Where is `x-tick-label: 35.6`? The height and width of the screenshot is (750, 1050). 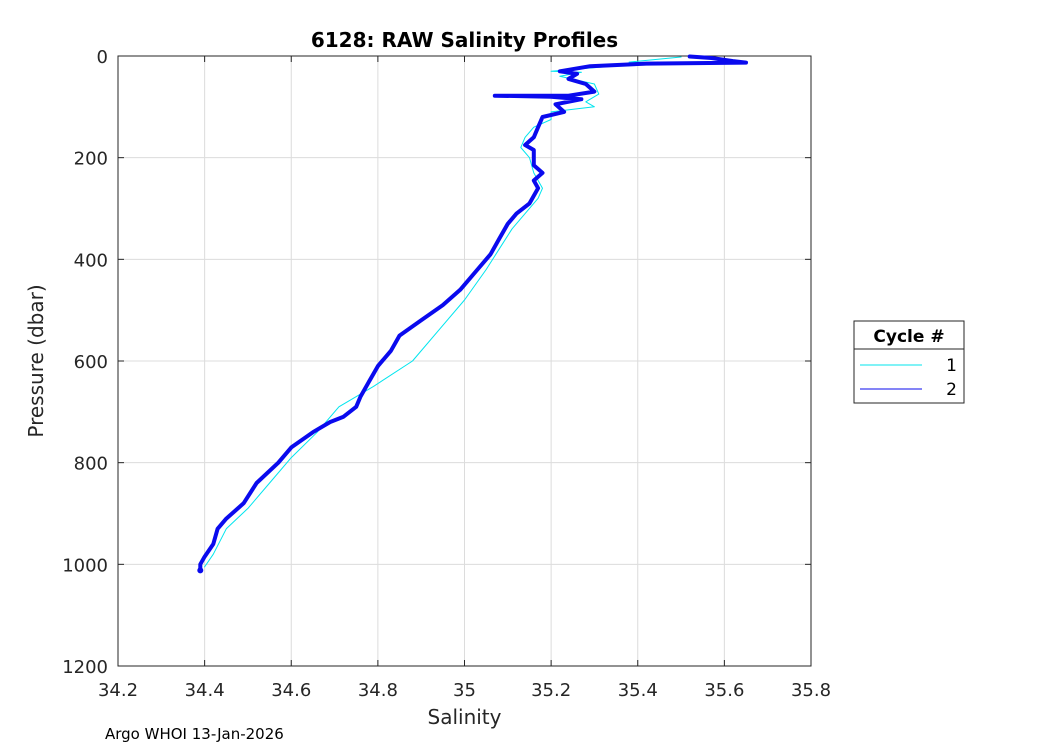 x-tick-label: 35.6 is located at coordinates (724, 690).